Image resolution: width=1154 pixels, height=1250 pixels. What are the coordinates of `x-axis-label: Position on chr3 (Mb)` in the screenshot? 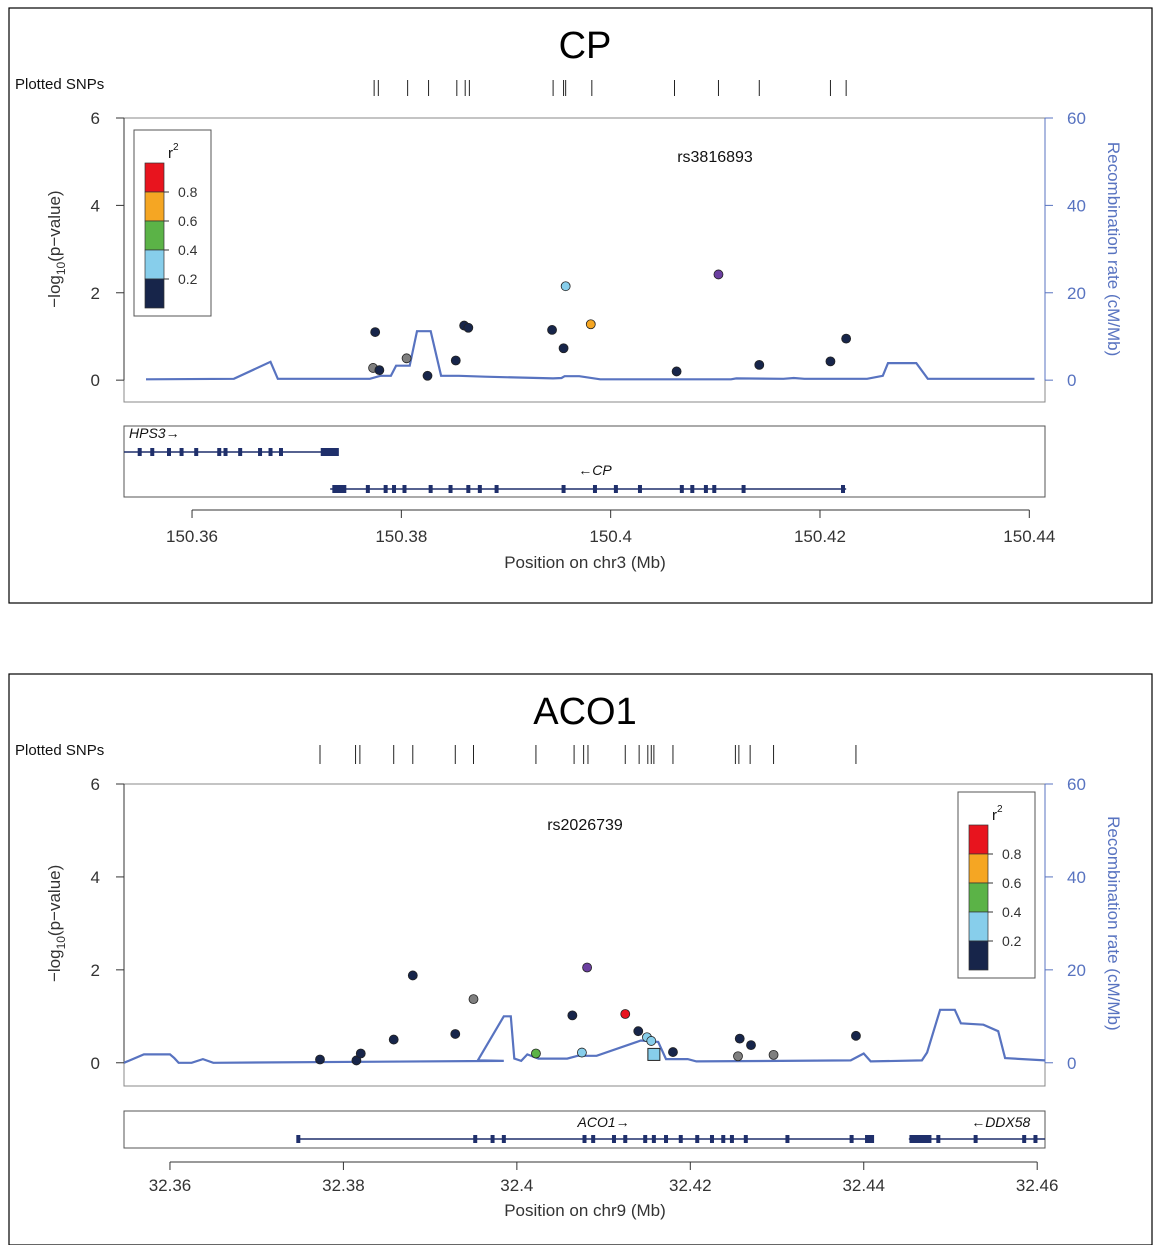 It's located at (585, 562).